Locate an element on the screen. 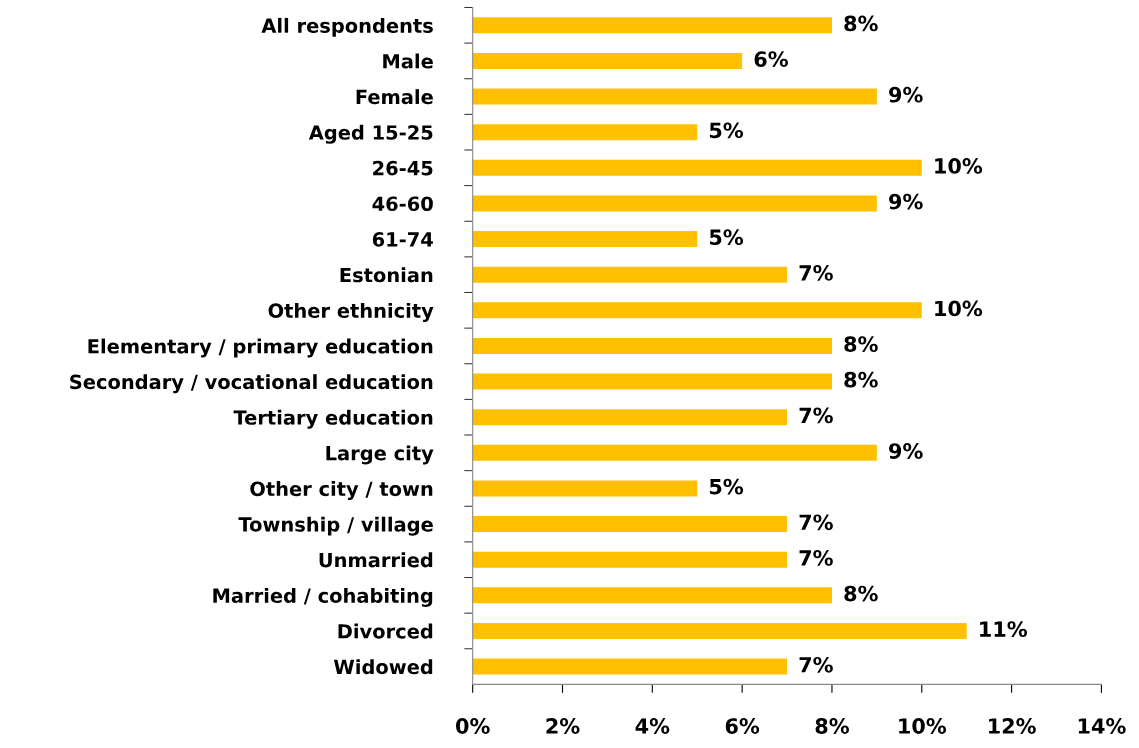 This screenshot has height=748, width=1139. y-tick-label: 61-74 is located at coordinates (402, 239).